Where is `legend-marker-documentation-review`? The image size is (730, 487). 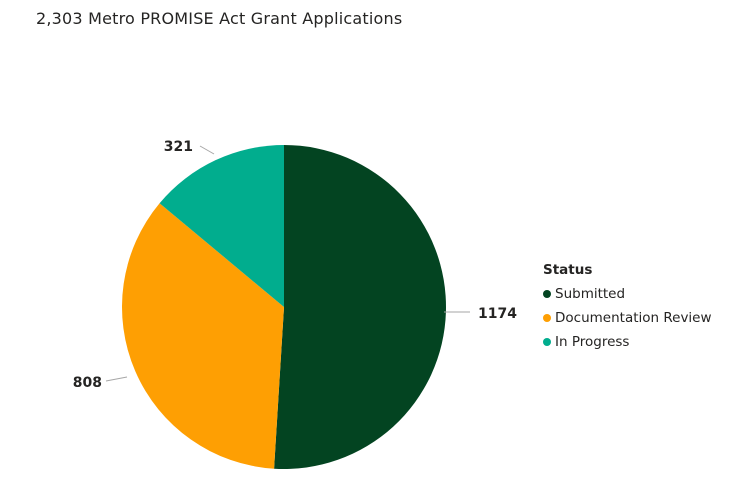
legend-marker-documentation-review is located at coordinates (547, 318).